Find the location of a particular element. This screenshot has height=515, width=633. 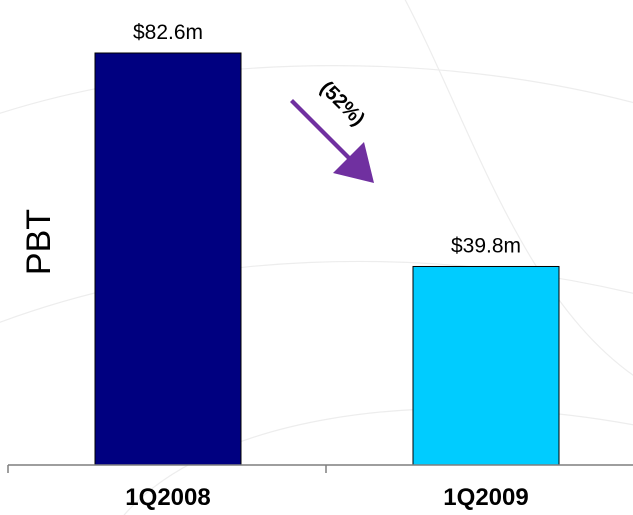

bar-1Q2009 is located at coordinates (486, 365).